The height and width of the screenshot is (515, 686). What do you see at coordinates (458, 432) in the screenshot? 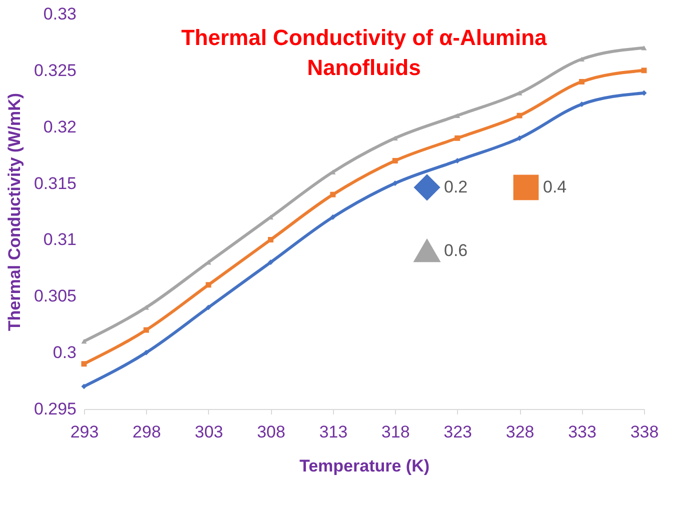
I see `x-tick-label: 323` at bounding box center [458, 432].